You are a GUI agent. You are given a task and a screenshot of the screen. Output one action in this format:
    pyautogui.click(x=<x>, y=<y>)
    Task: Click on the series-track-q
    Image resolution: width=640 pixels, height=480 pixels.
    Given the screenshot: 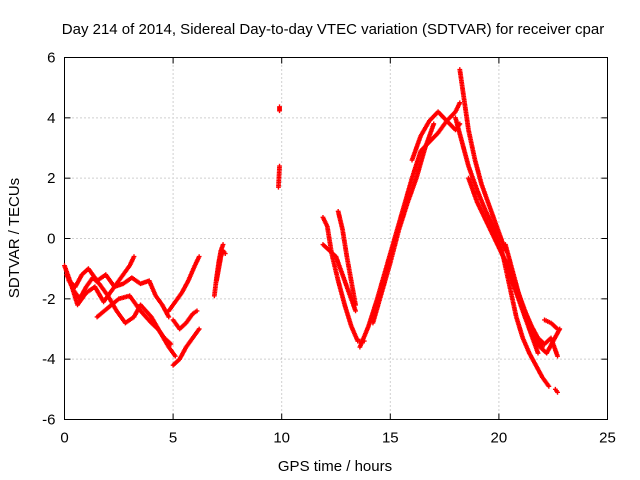 What is the action you would take?
    pyautogui.click(x=436, y=136)
    